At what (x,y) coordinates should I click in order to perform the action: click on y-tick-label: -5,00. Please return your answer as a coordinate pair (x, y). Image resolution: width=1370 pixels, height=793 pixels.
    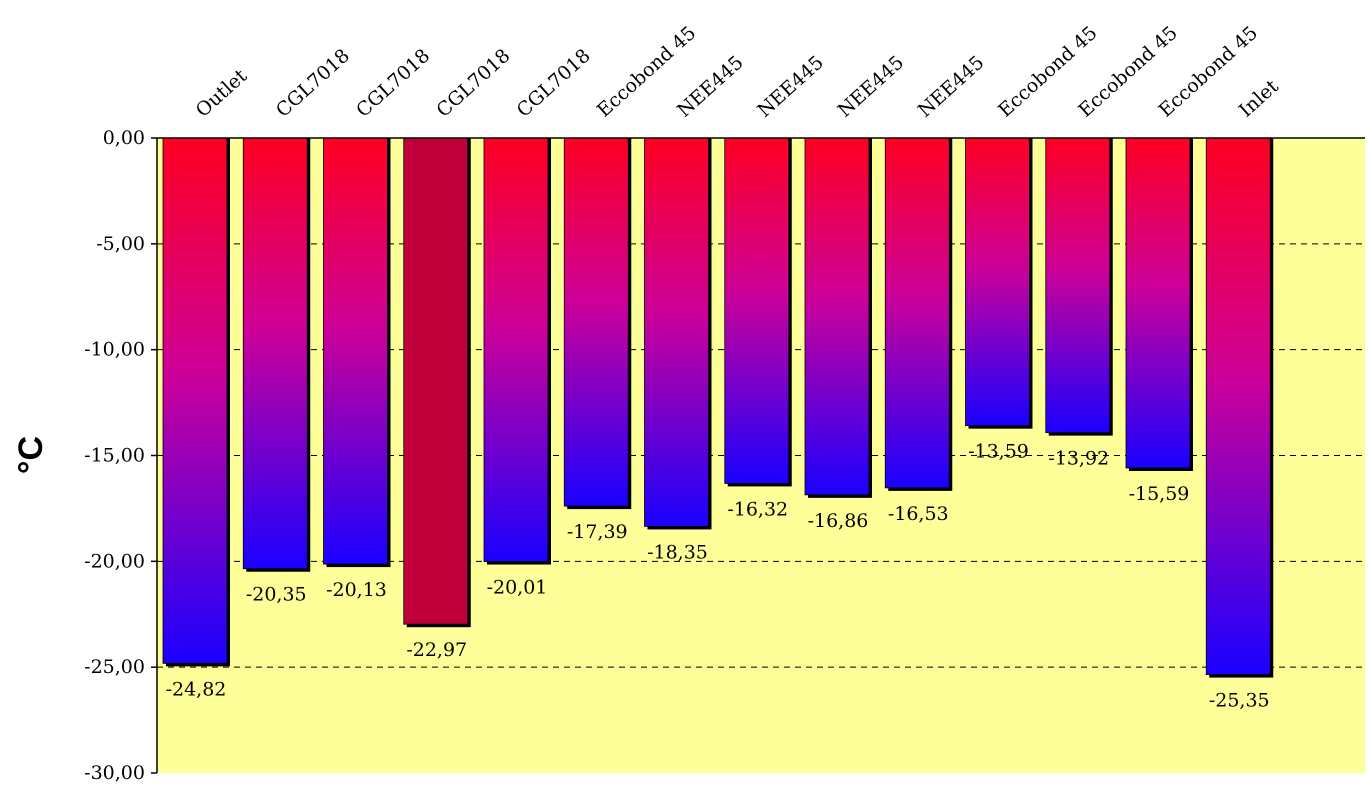
    Looking at the image, I should click on (120, 244).